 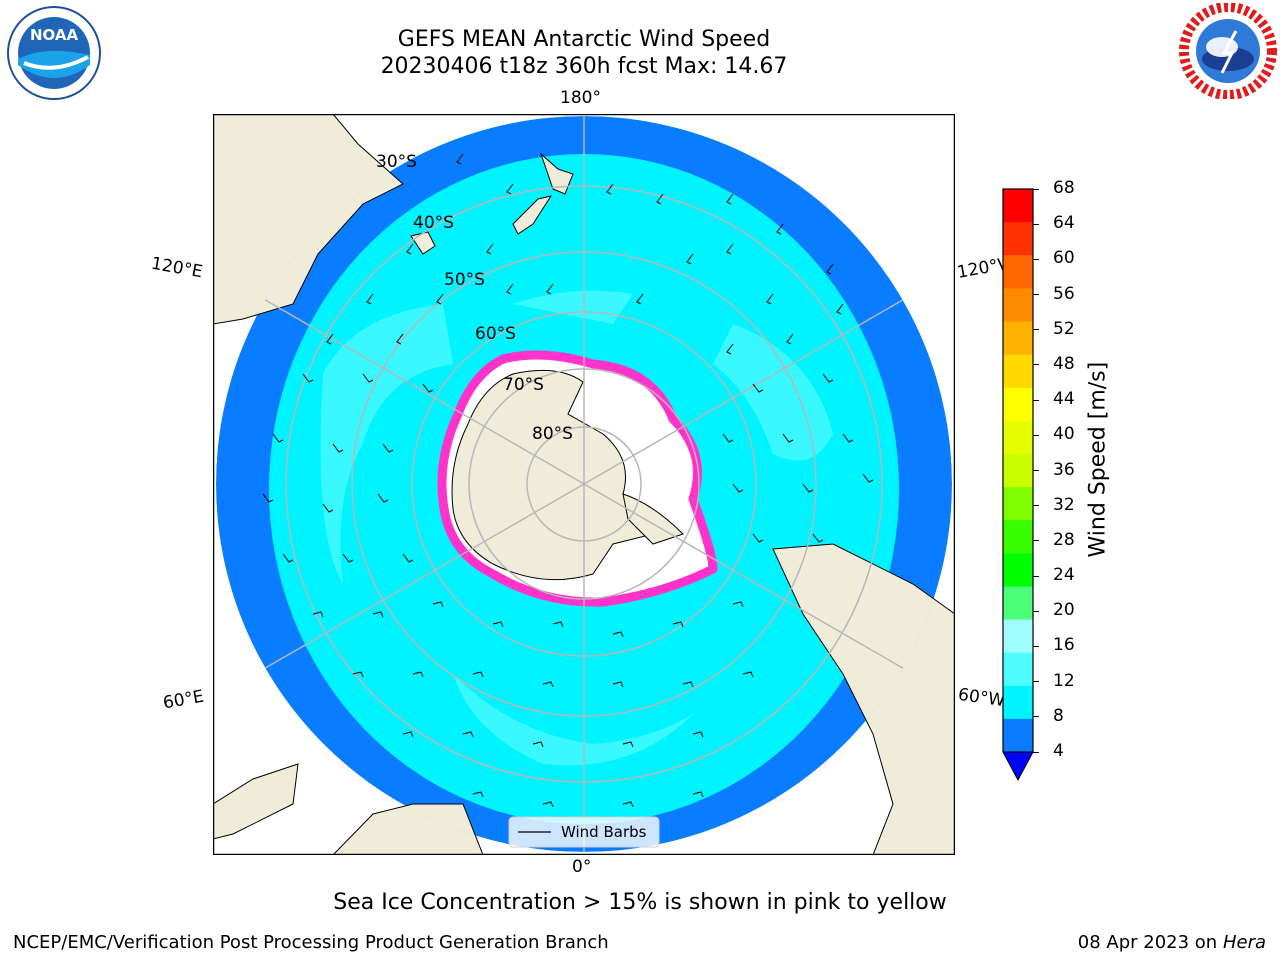 What do you see at coordinates (1150, 942) in the screenshot?
I see `footer-date-text: 08 Apr 2023 on` at bounding box center [1150, 942].